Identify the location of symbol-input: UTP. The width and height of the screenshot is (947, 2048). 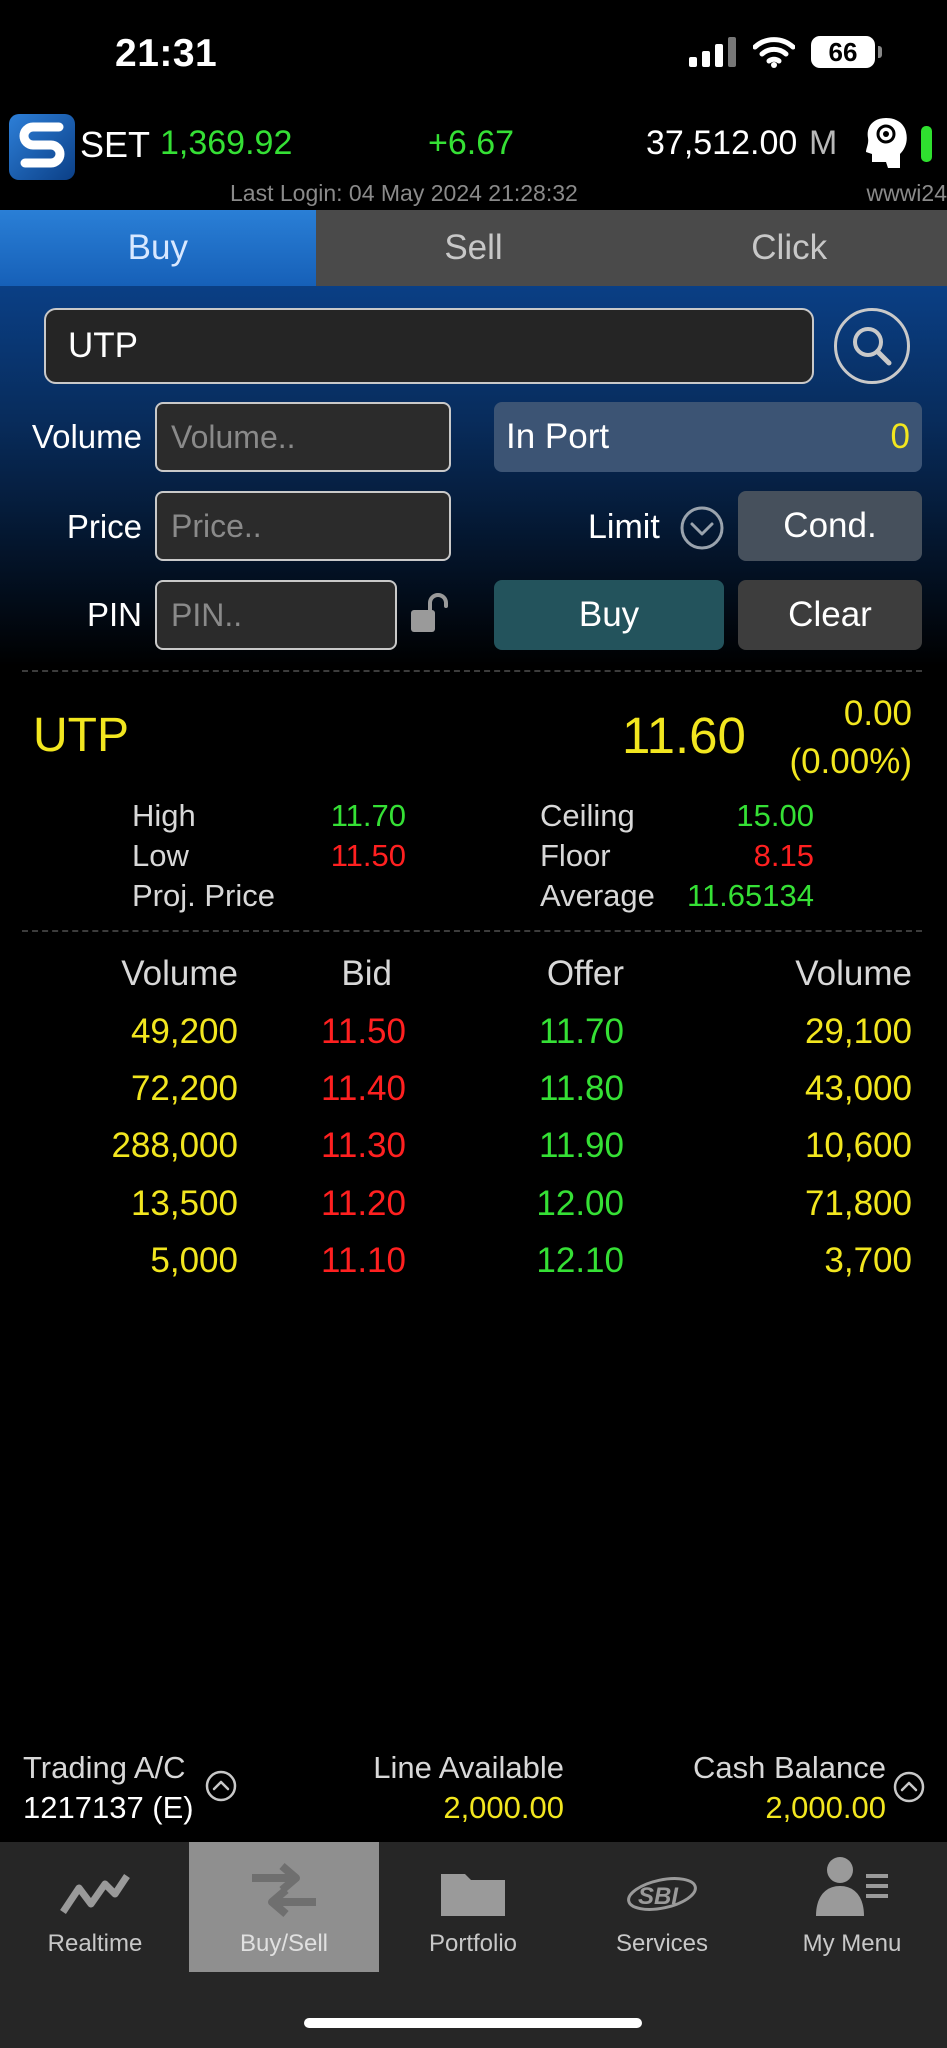
(429, 346).